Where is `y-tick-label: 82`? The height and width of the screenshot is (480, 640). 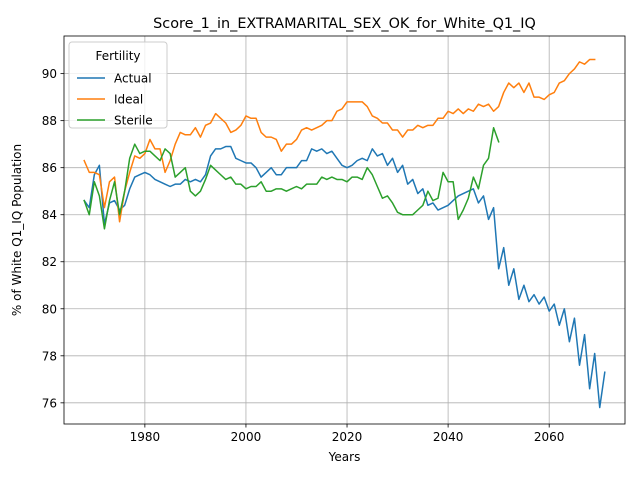 y-tick-label: 82 is located at coordinates (49, 262).